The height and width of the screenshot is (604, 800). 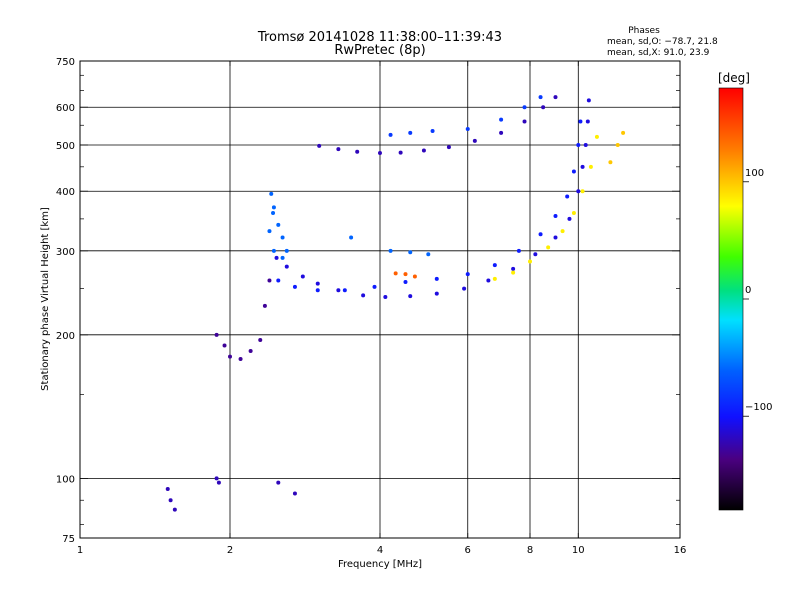 I want to click on phase-stats-x: mean, sd,X: 91.0, 23.9, so click(x=658, y=53).